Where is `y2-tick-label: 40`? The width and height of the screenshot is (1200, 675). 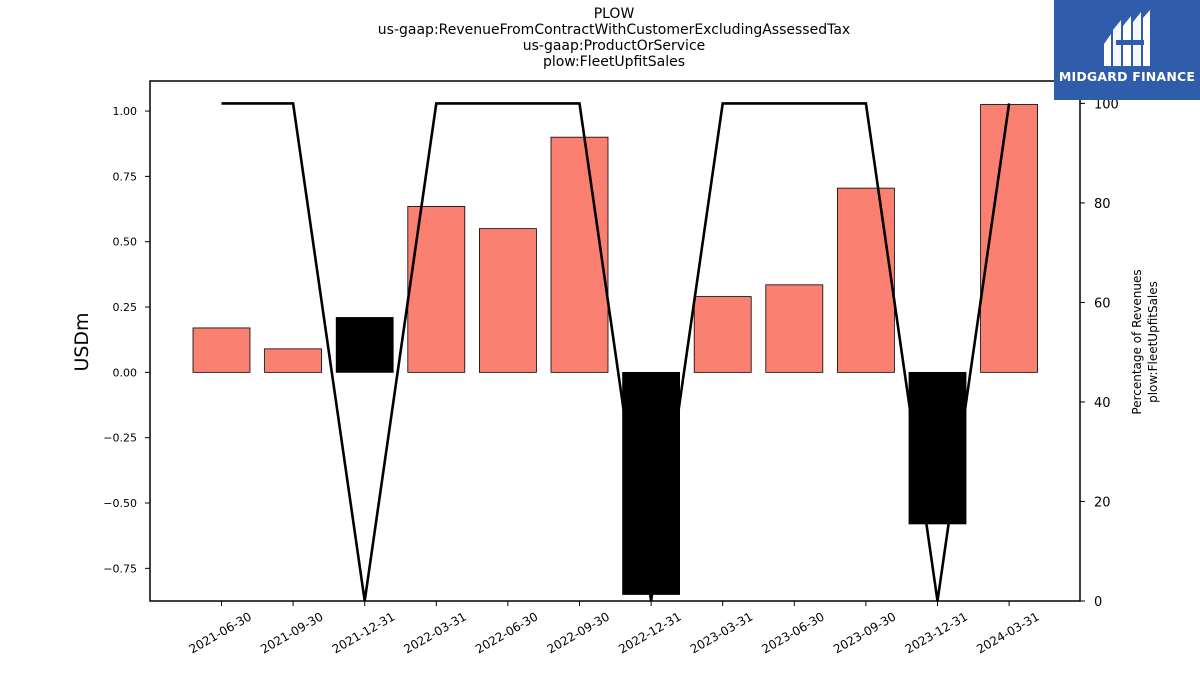
y2-tick-label: 40 is located at coordinates (1102, 403).